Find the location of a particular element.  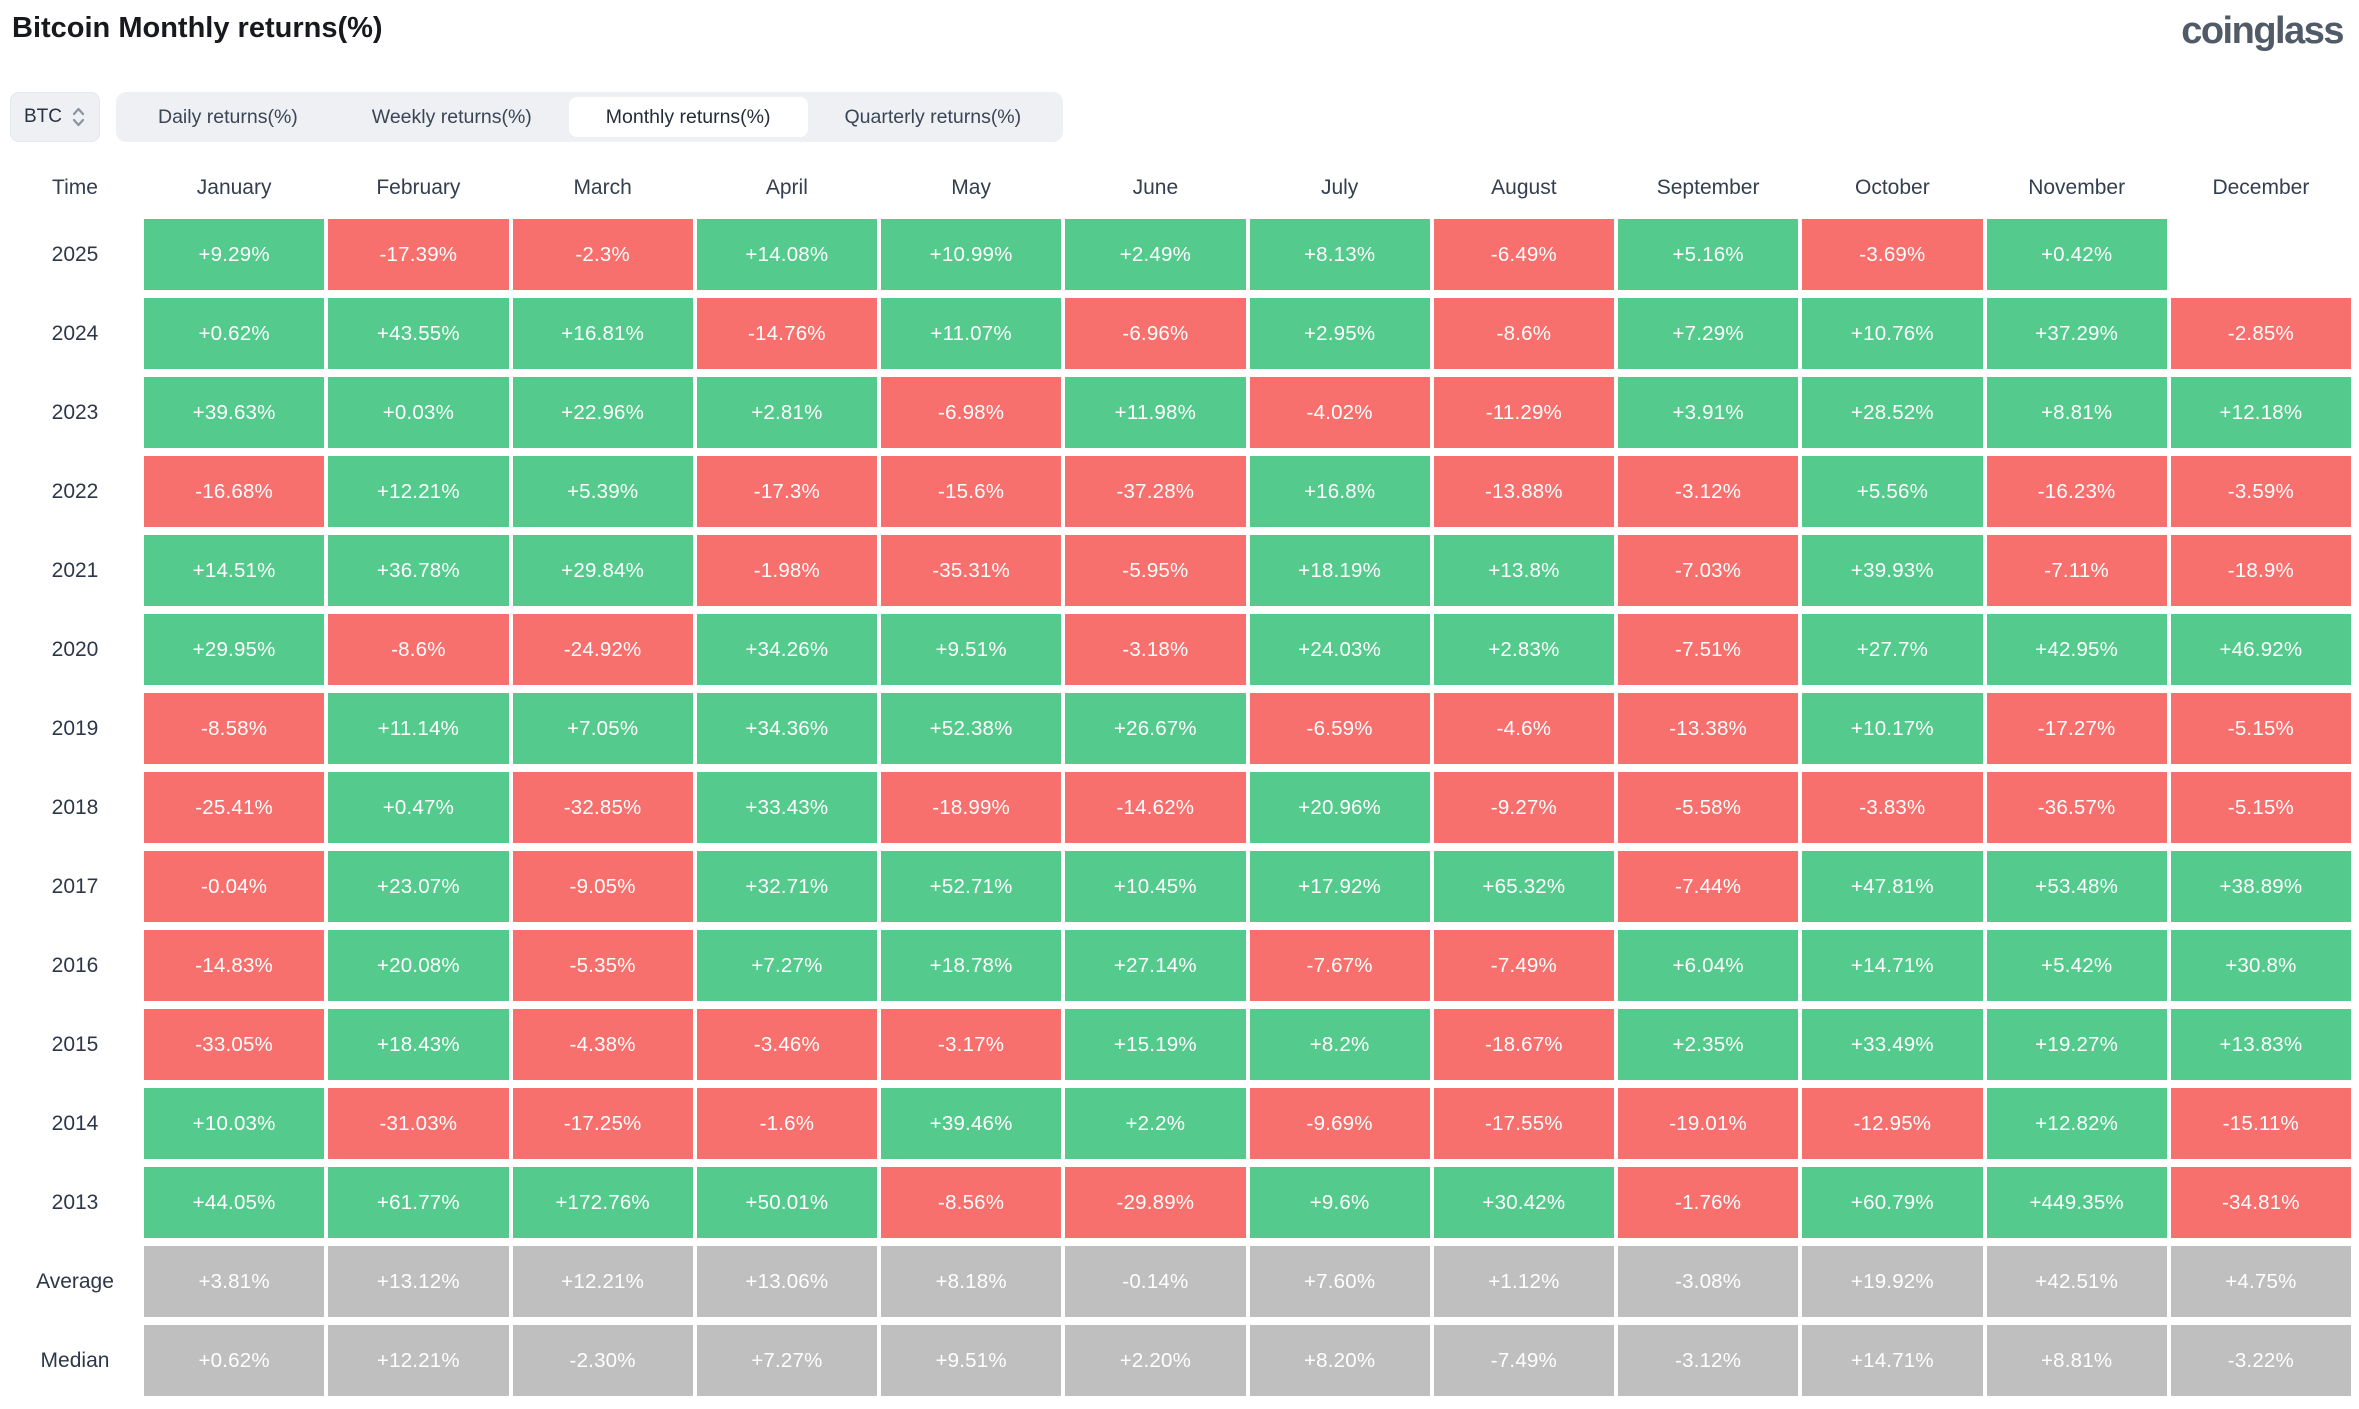

return-cell: -2.85% is located at coordinates (2260, 333).